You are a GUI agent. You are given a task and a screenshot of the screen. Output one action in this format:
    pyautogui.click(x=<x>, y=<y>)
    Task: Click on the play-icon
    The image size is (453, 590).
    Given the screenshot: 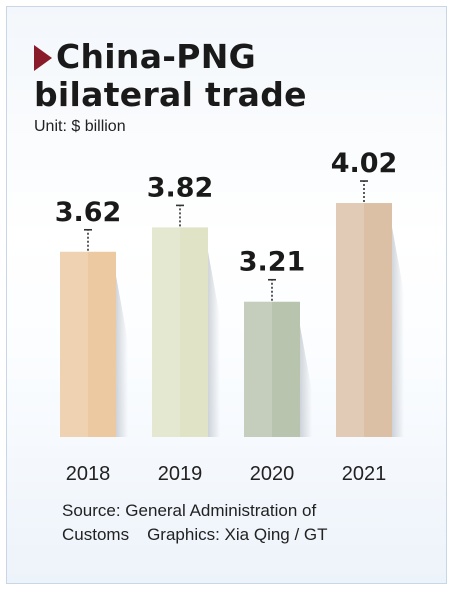 What is the action you would take?
    pyautogui.click(x=43, y=58)
    